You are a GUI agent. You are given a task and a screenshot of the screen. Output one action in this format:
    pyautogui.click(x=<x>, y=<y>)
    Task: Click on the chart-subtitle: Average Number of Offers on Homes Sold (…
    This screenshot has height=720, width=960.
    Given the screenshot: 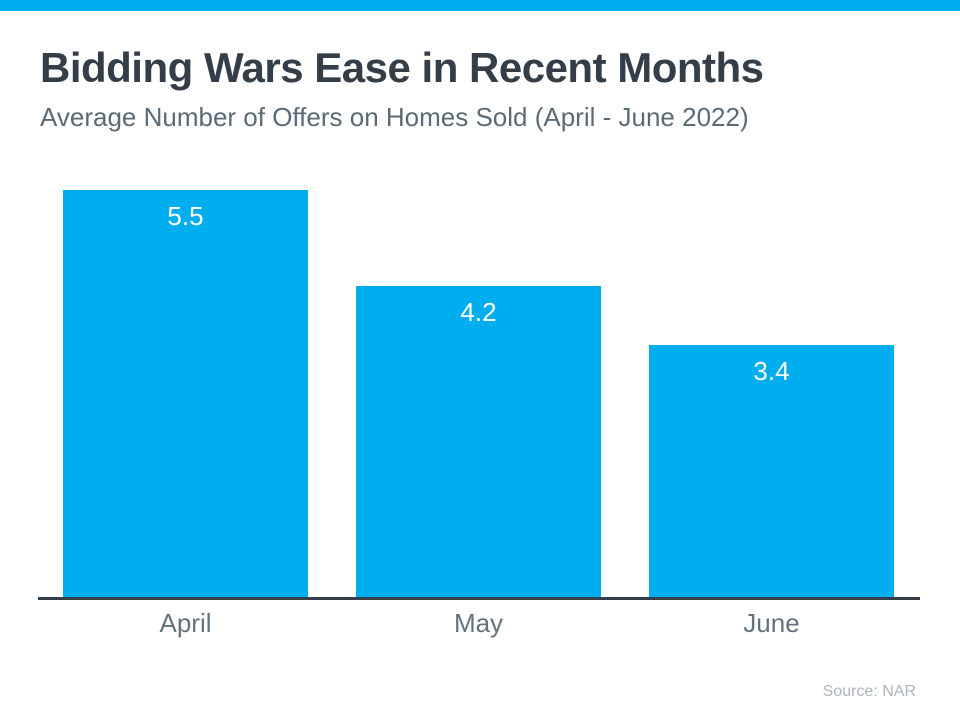 What is the action you would take?
    pyautogui.click(x=394, y=117)
    